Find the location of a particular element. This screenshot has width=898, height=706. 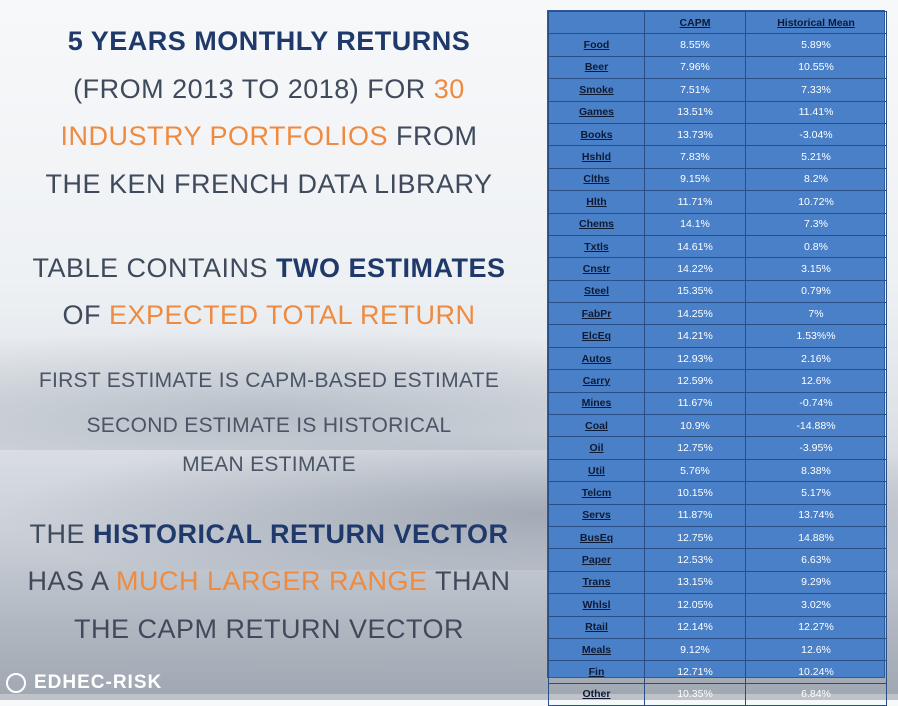

text-span: THE is located at coordinates (61, 534).